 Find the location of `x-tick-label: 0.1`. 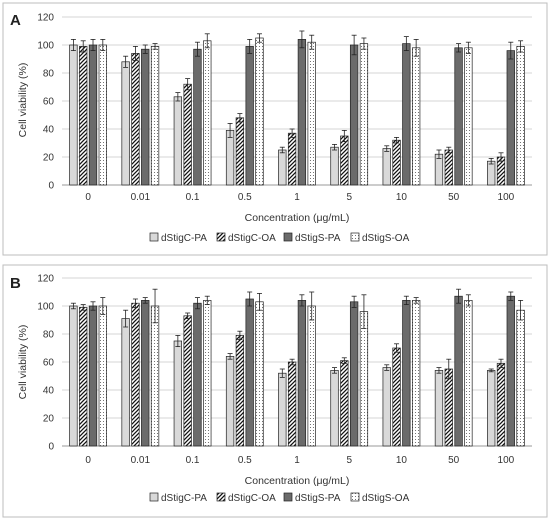

x-tick-label: 0.1 is located at coordinates (193, 460).